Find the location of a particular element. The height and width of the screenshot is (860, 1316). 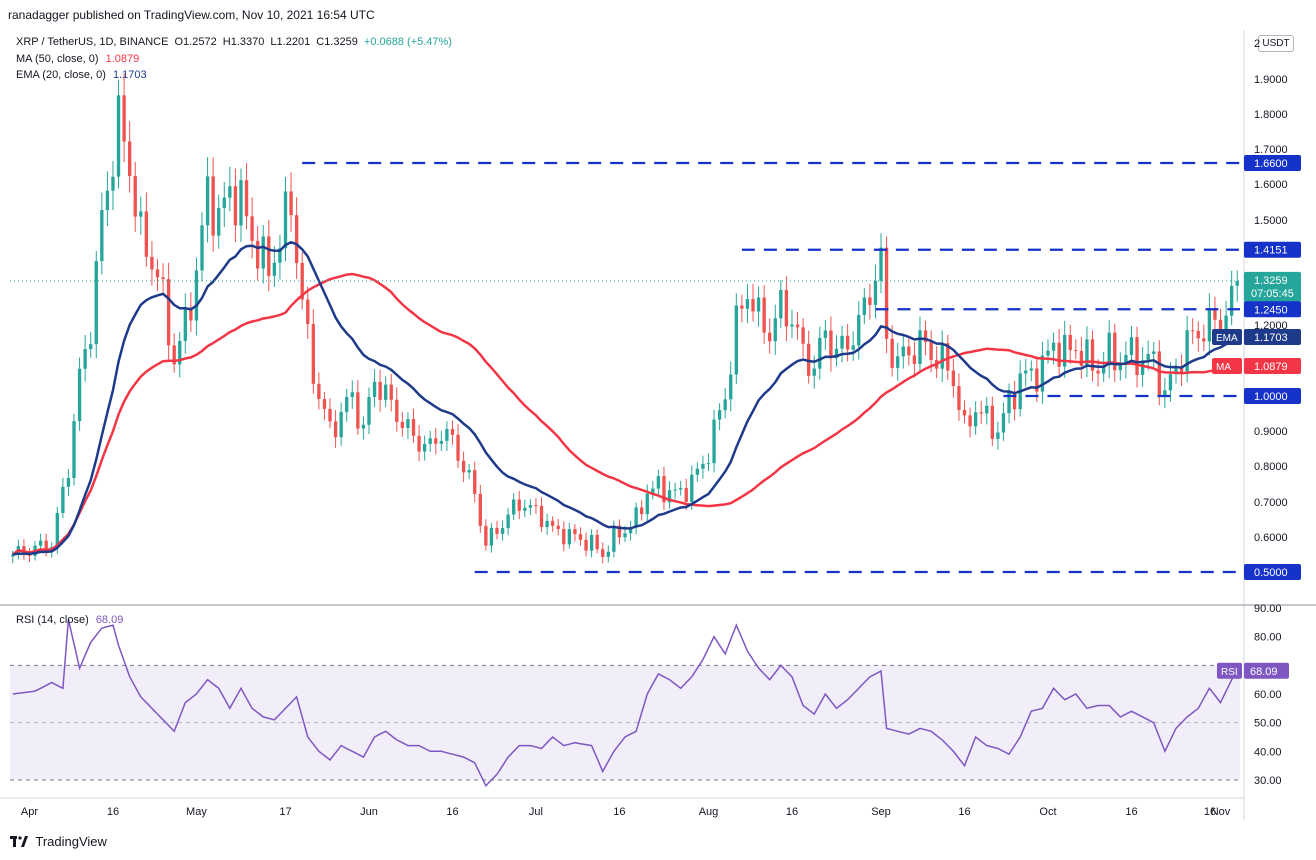

indicator-name-tag is located at coordinates (1227, 337).